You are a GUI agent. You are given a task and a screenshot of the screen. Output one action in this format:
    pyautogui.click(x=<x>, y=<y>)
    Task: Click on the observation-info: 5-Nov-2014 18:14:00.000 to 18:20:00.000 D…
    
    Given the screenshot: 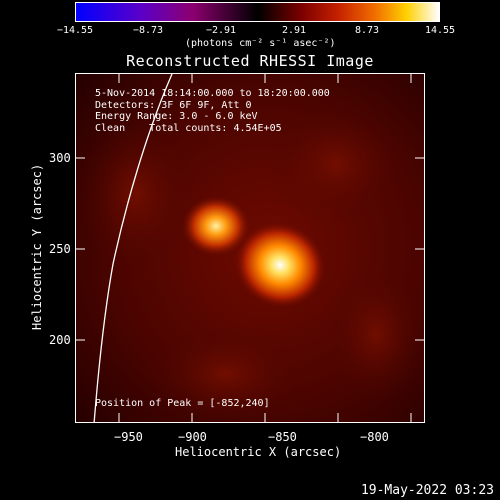 What is the action you would take?
    pyautogui.click(x=212, y=111)
    